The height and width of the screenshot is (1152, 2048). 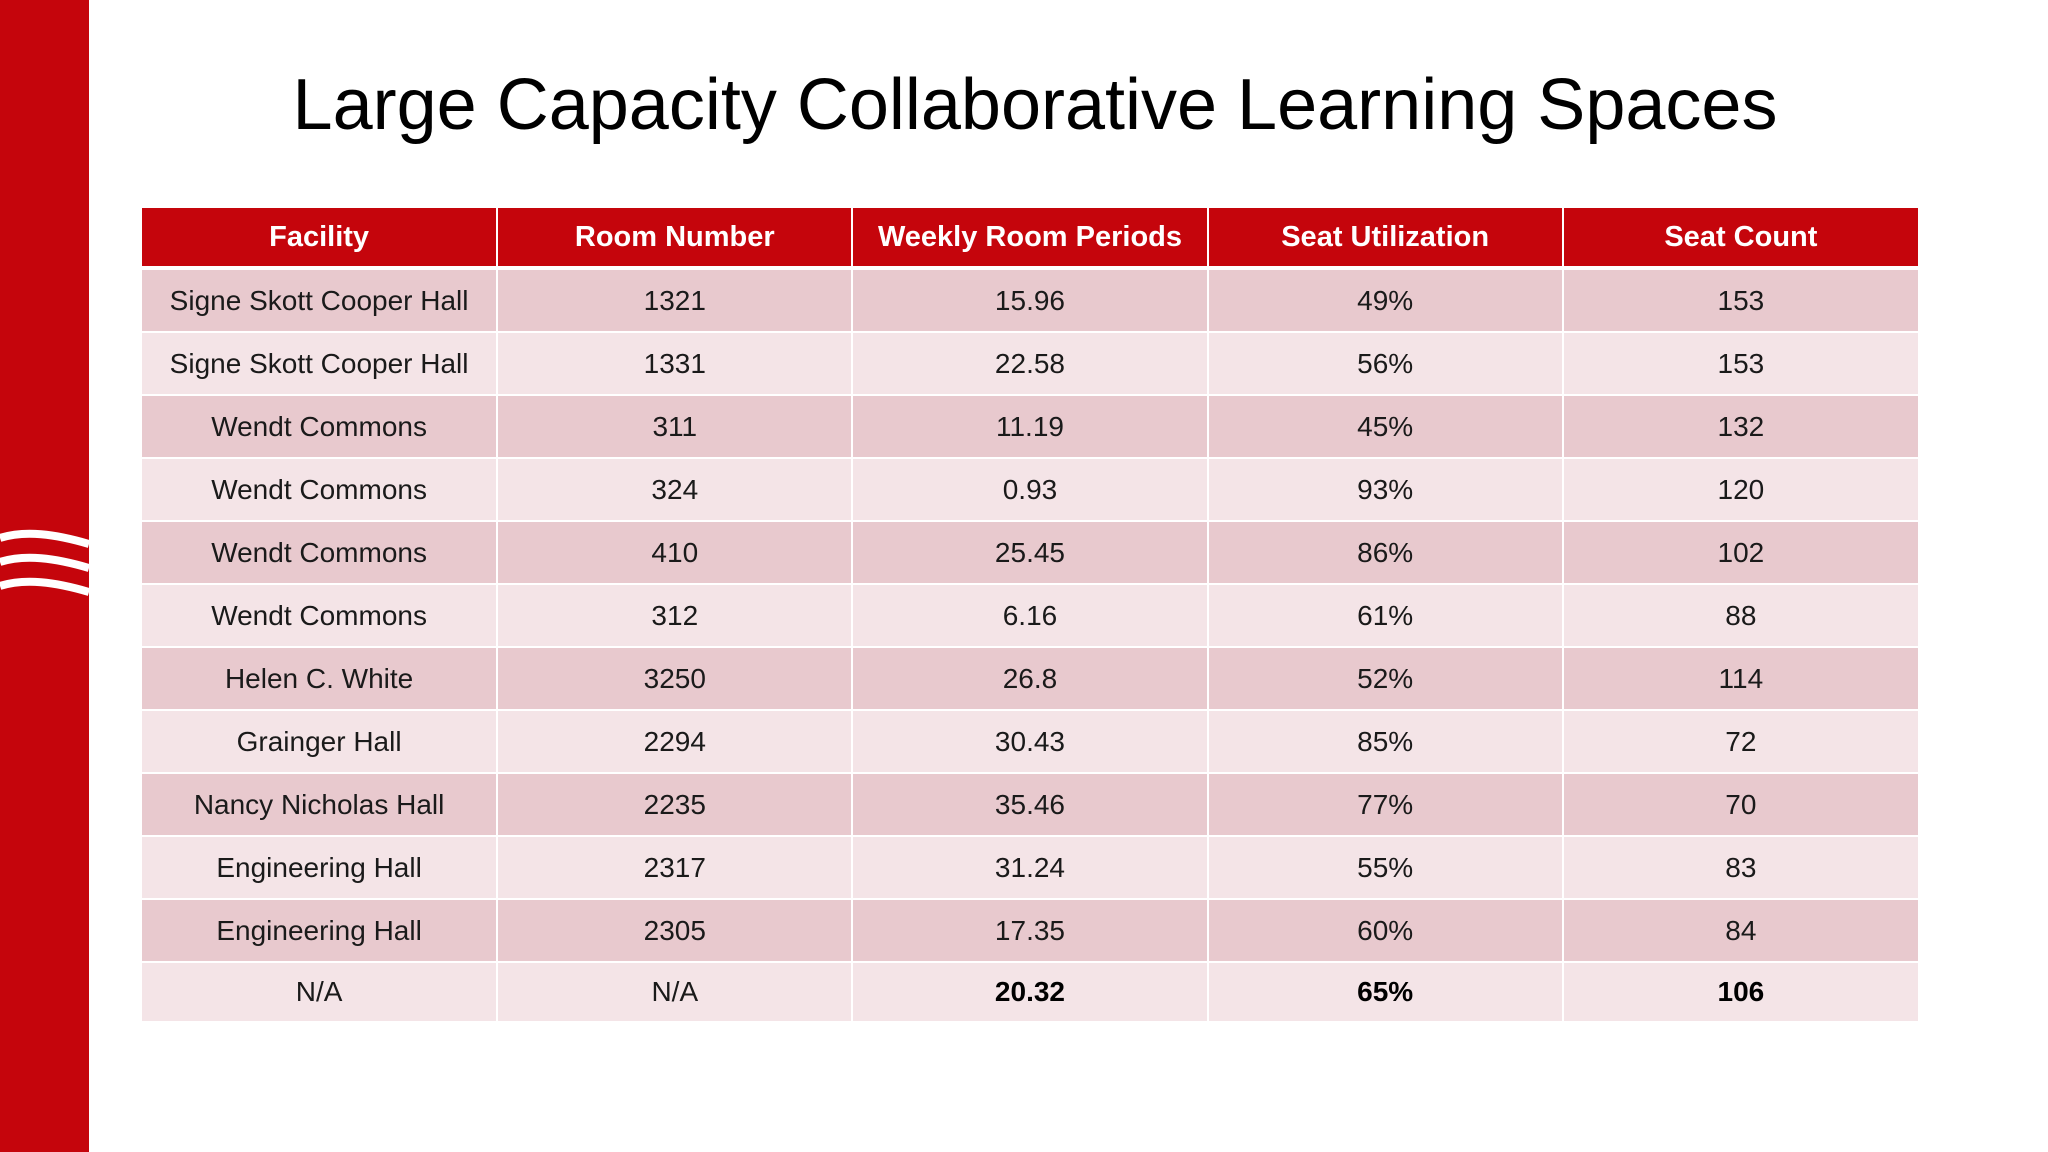 I want to click on cell-seat-count: 88, so click(x=1740, y=616).